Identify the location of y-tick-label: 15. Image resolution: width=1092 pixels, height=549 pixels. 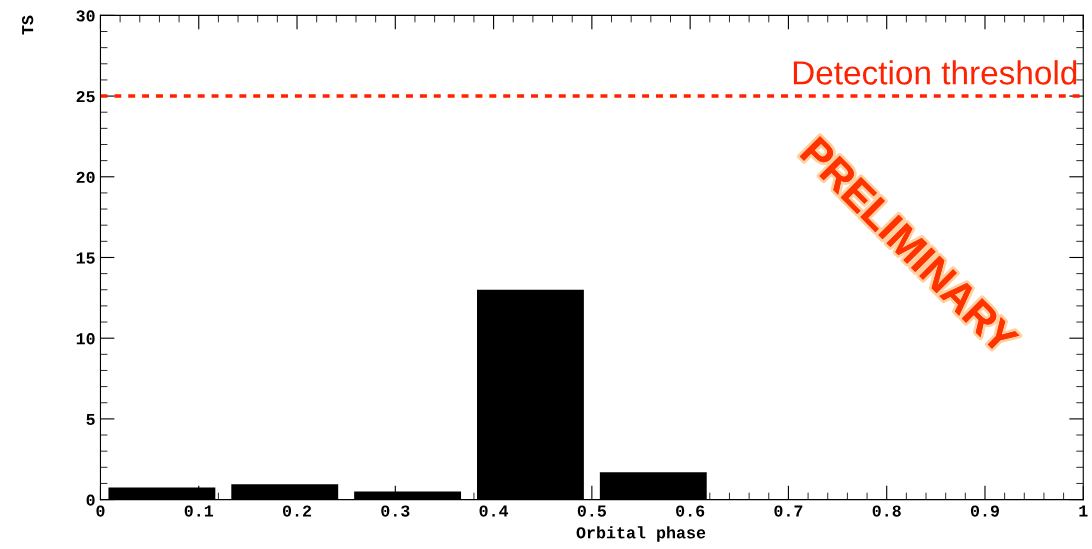
(85, 258).